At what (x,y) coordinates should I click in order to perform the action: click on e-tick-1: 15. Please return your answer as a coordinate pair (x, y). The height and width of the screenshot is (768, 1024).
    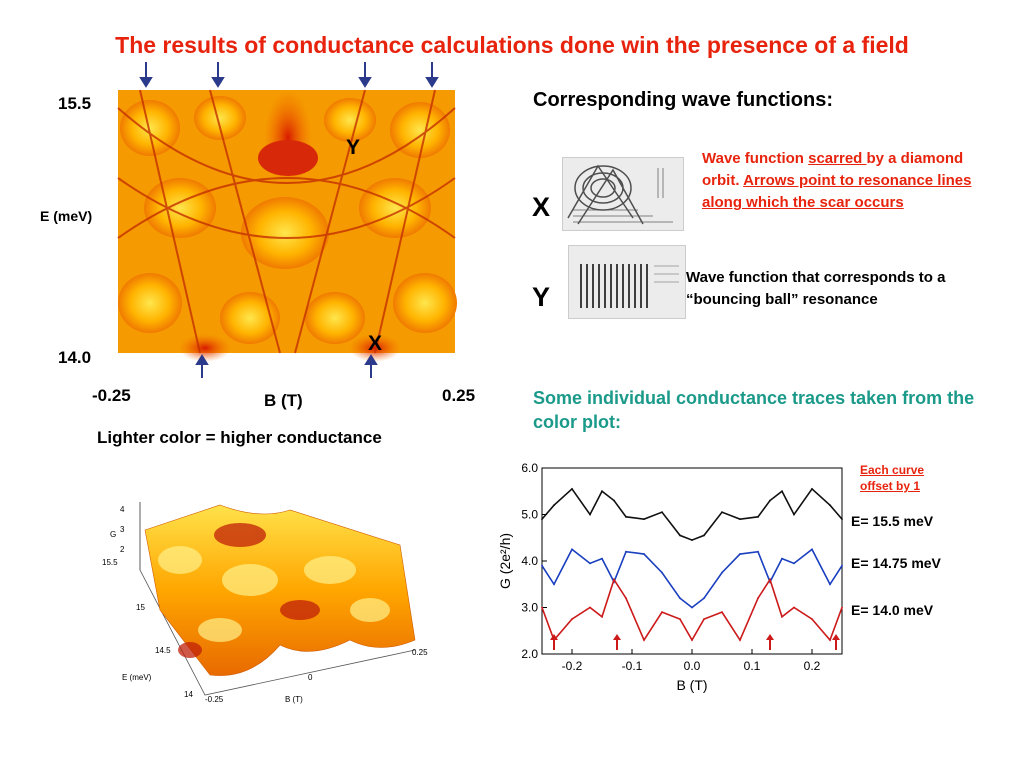
    Looking at the image, I should click on (140, 607).